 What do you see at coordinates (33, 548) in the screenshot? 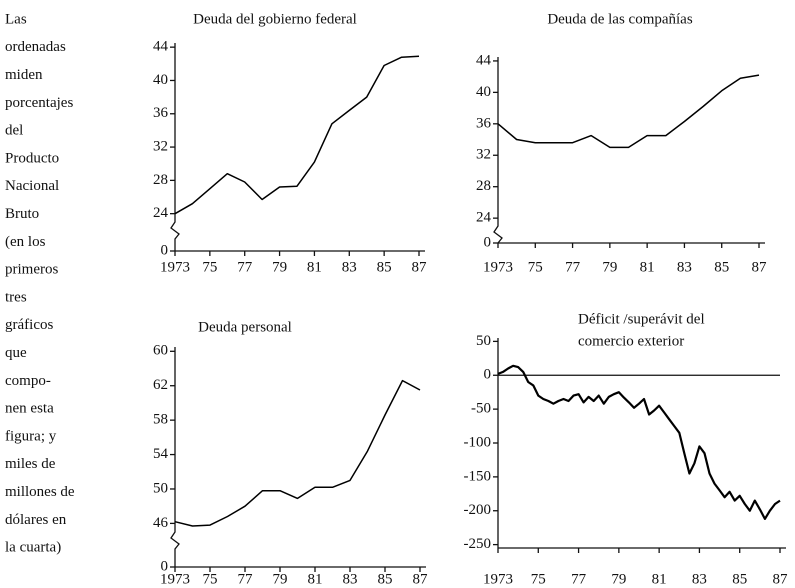
I see `note-line: la cuarta)` at bounding box center [33, 548].